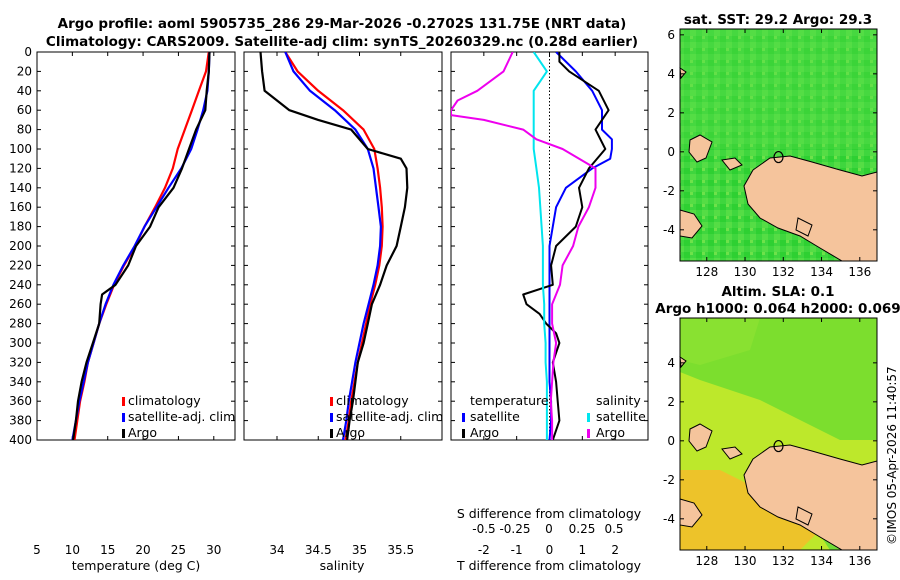 Image resolution: width=900 pixels, height=580 pixels. I want to click on legend-label-s-satellite: satellite, so click(621, 416).